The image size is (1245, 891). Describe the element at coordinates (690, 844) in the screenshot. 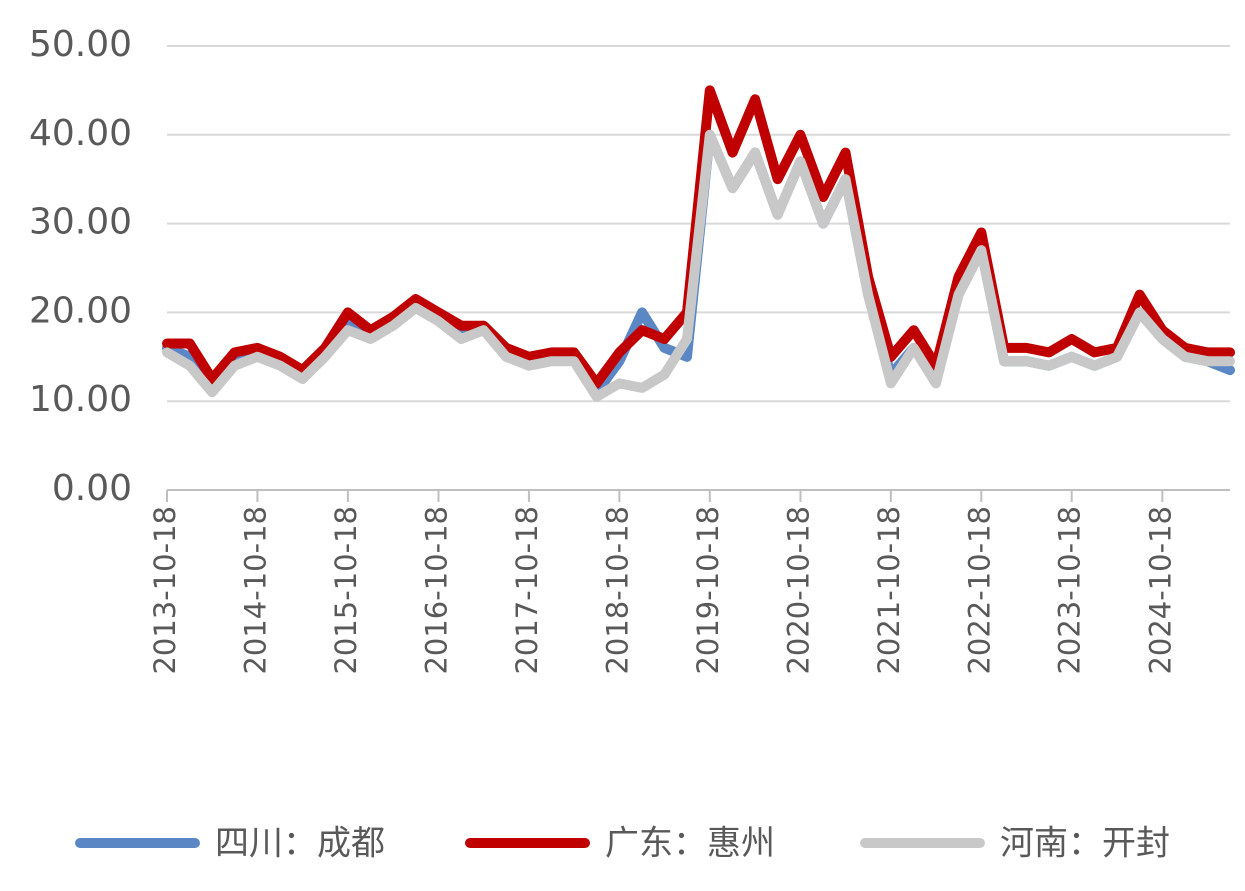

I see `legend-label: 广东：惠州` at that location.